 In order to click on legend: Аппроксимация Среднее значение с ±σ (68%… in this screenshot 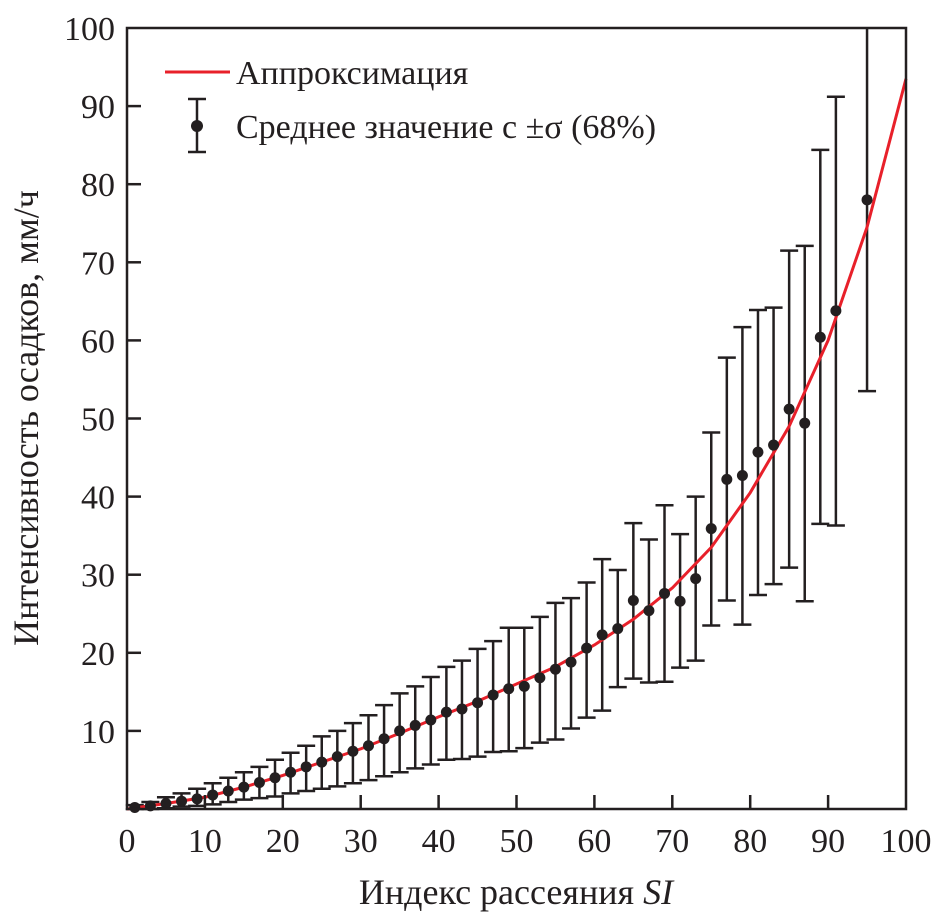, I will do `click(410, 104)`.